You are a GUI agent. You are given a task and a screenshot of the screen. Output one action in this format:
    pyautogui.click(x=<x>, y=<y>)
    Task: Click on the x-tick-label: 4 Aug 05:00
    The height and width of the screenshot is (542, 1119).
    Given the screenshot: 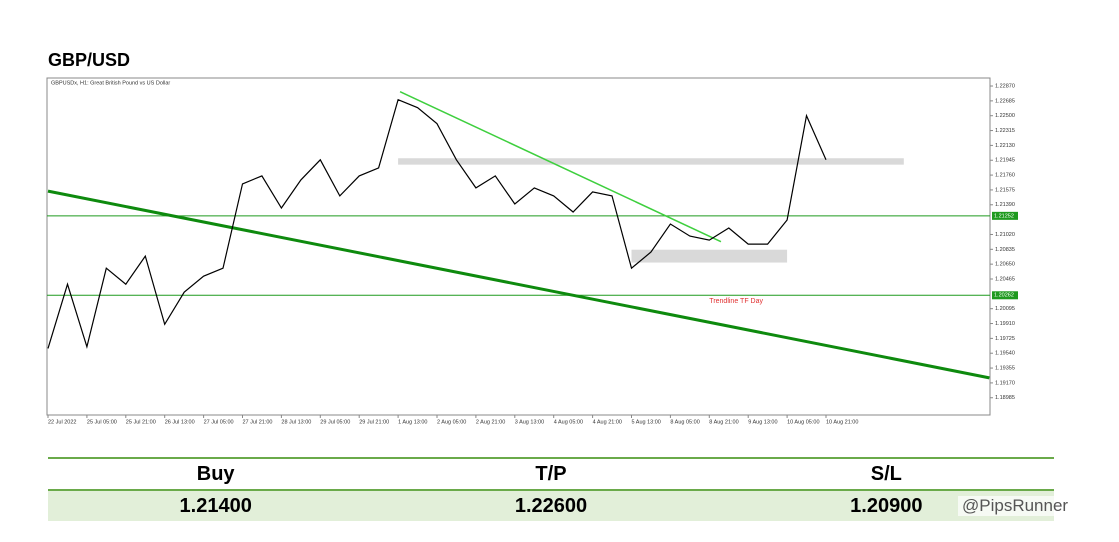 What is the action you would take?
    pyautogui.click(x=568, y=422)
    